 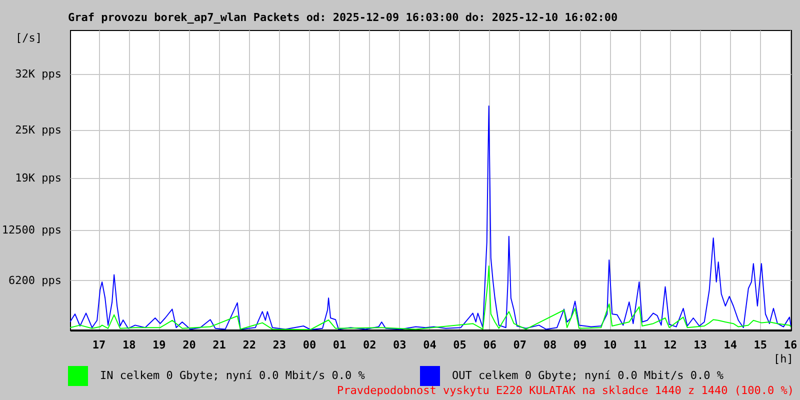 What do you see at coordinates (189, 345) in the screenshot?
I see `x-tick-label: 20` at bounding box center [189, 345].